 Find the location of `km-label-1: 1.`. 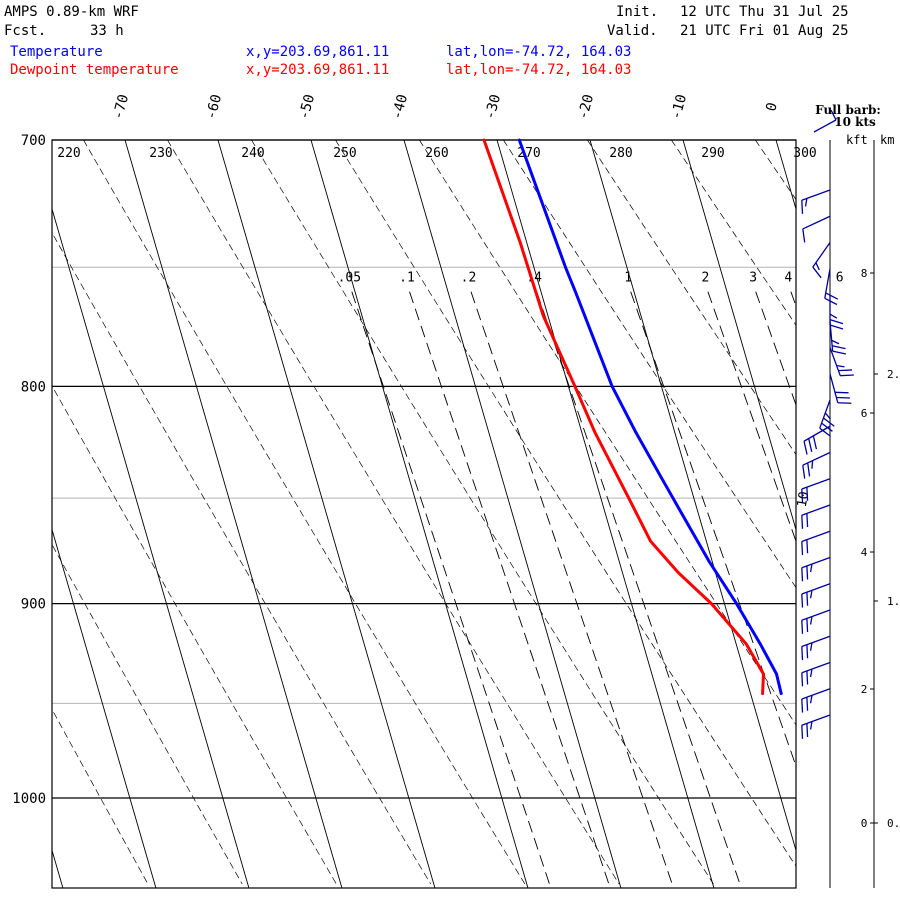

km-label-1: 1. is located at coordinates (893, 601).